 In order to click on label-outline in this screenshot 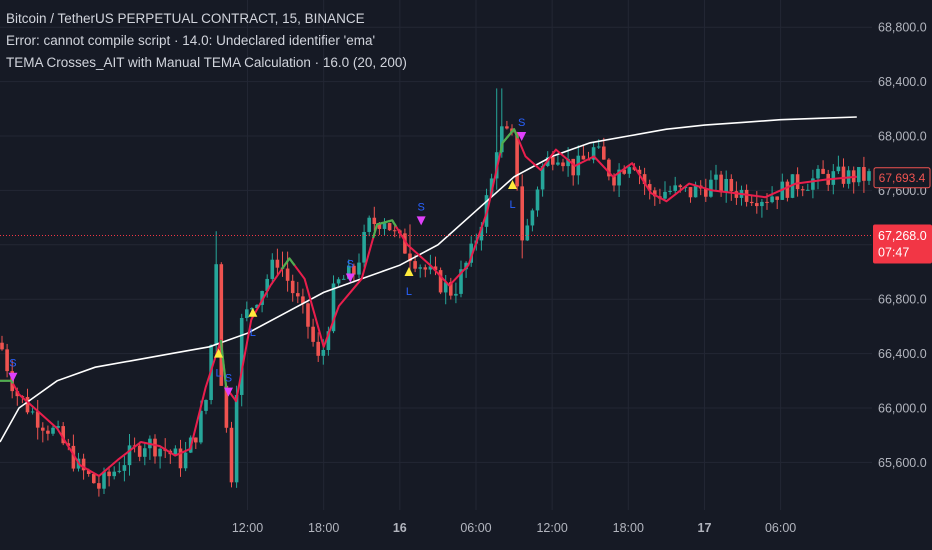, I will do `click(902, 178)`.